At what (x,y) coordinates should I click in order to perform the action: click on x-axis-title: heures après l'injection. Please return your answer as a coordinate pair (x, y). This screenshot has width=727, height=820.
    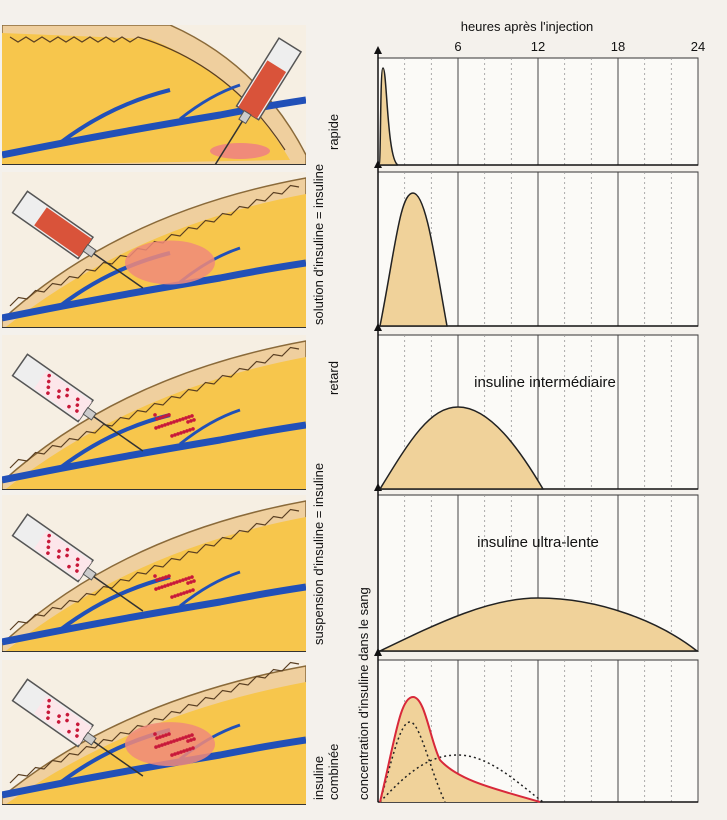
    Looking at the image, I should click on (527, 26).